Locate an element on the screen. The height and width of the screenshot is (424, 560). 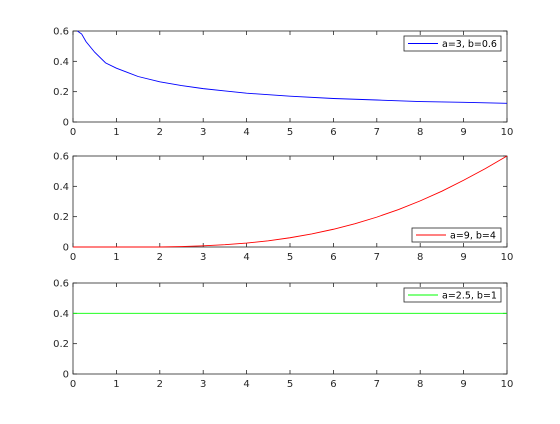
legend-label: a=2.5, b=1 is located at coordinates (469, 296).